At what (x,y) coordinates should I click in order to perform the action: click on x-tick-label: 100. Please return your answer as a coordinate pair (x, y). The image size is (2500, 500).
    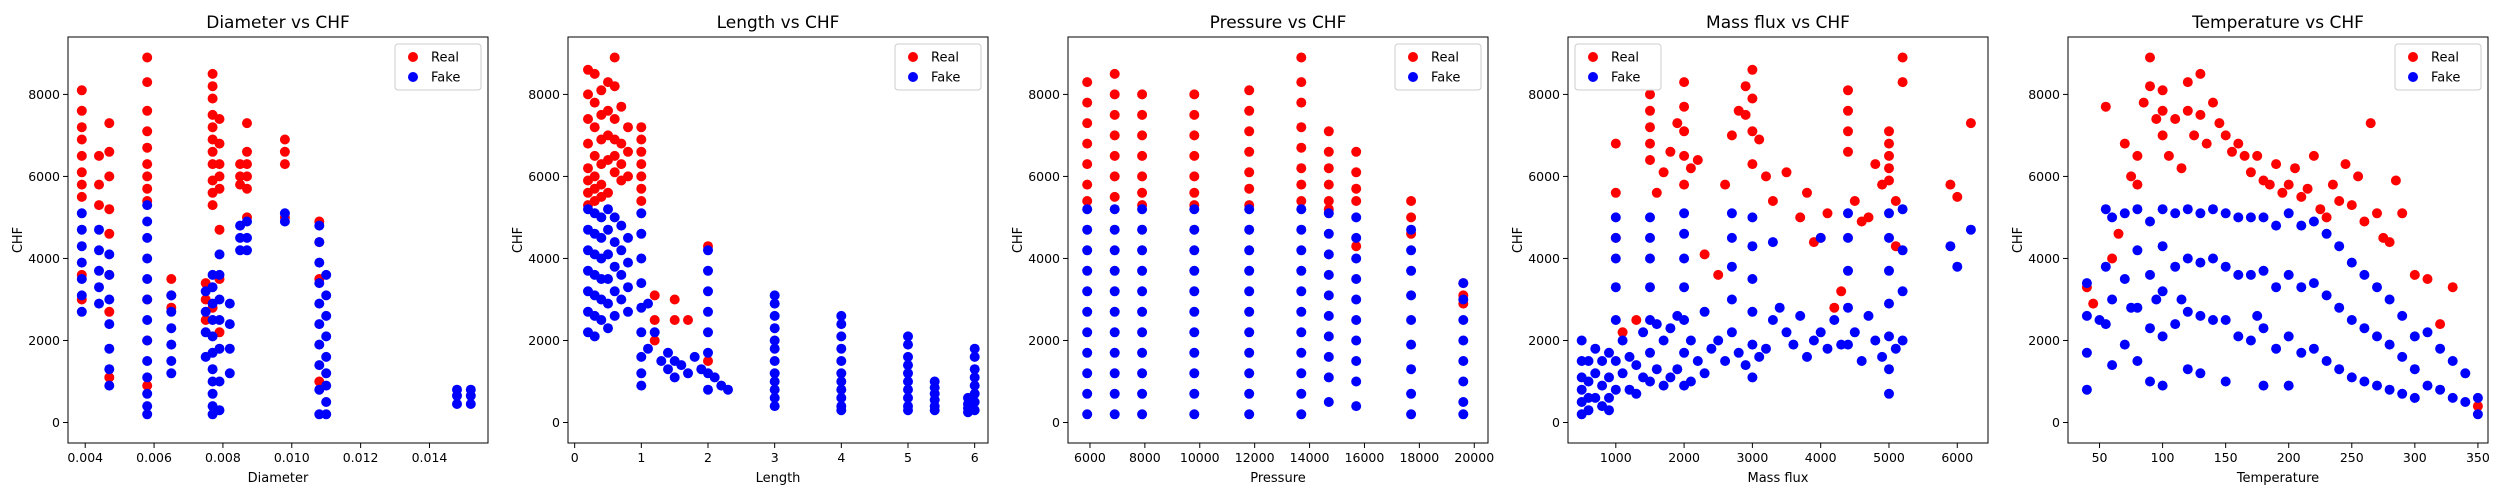
    Looking at the image, I should click on (2163, 457).